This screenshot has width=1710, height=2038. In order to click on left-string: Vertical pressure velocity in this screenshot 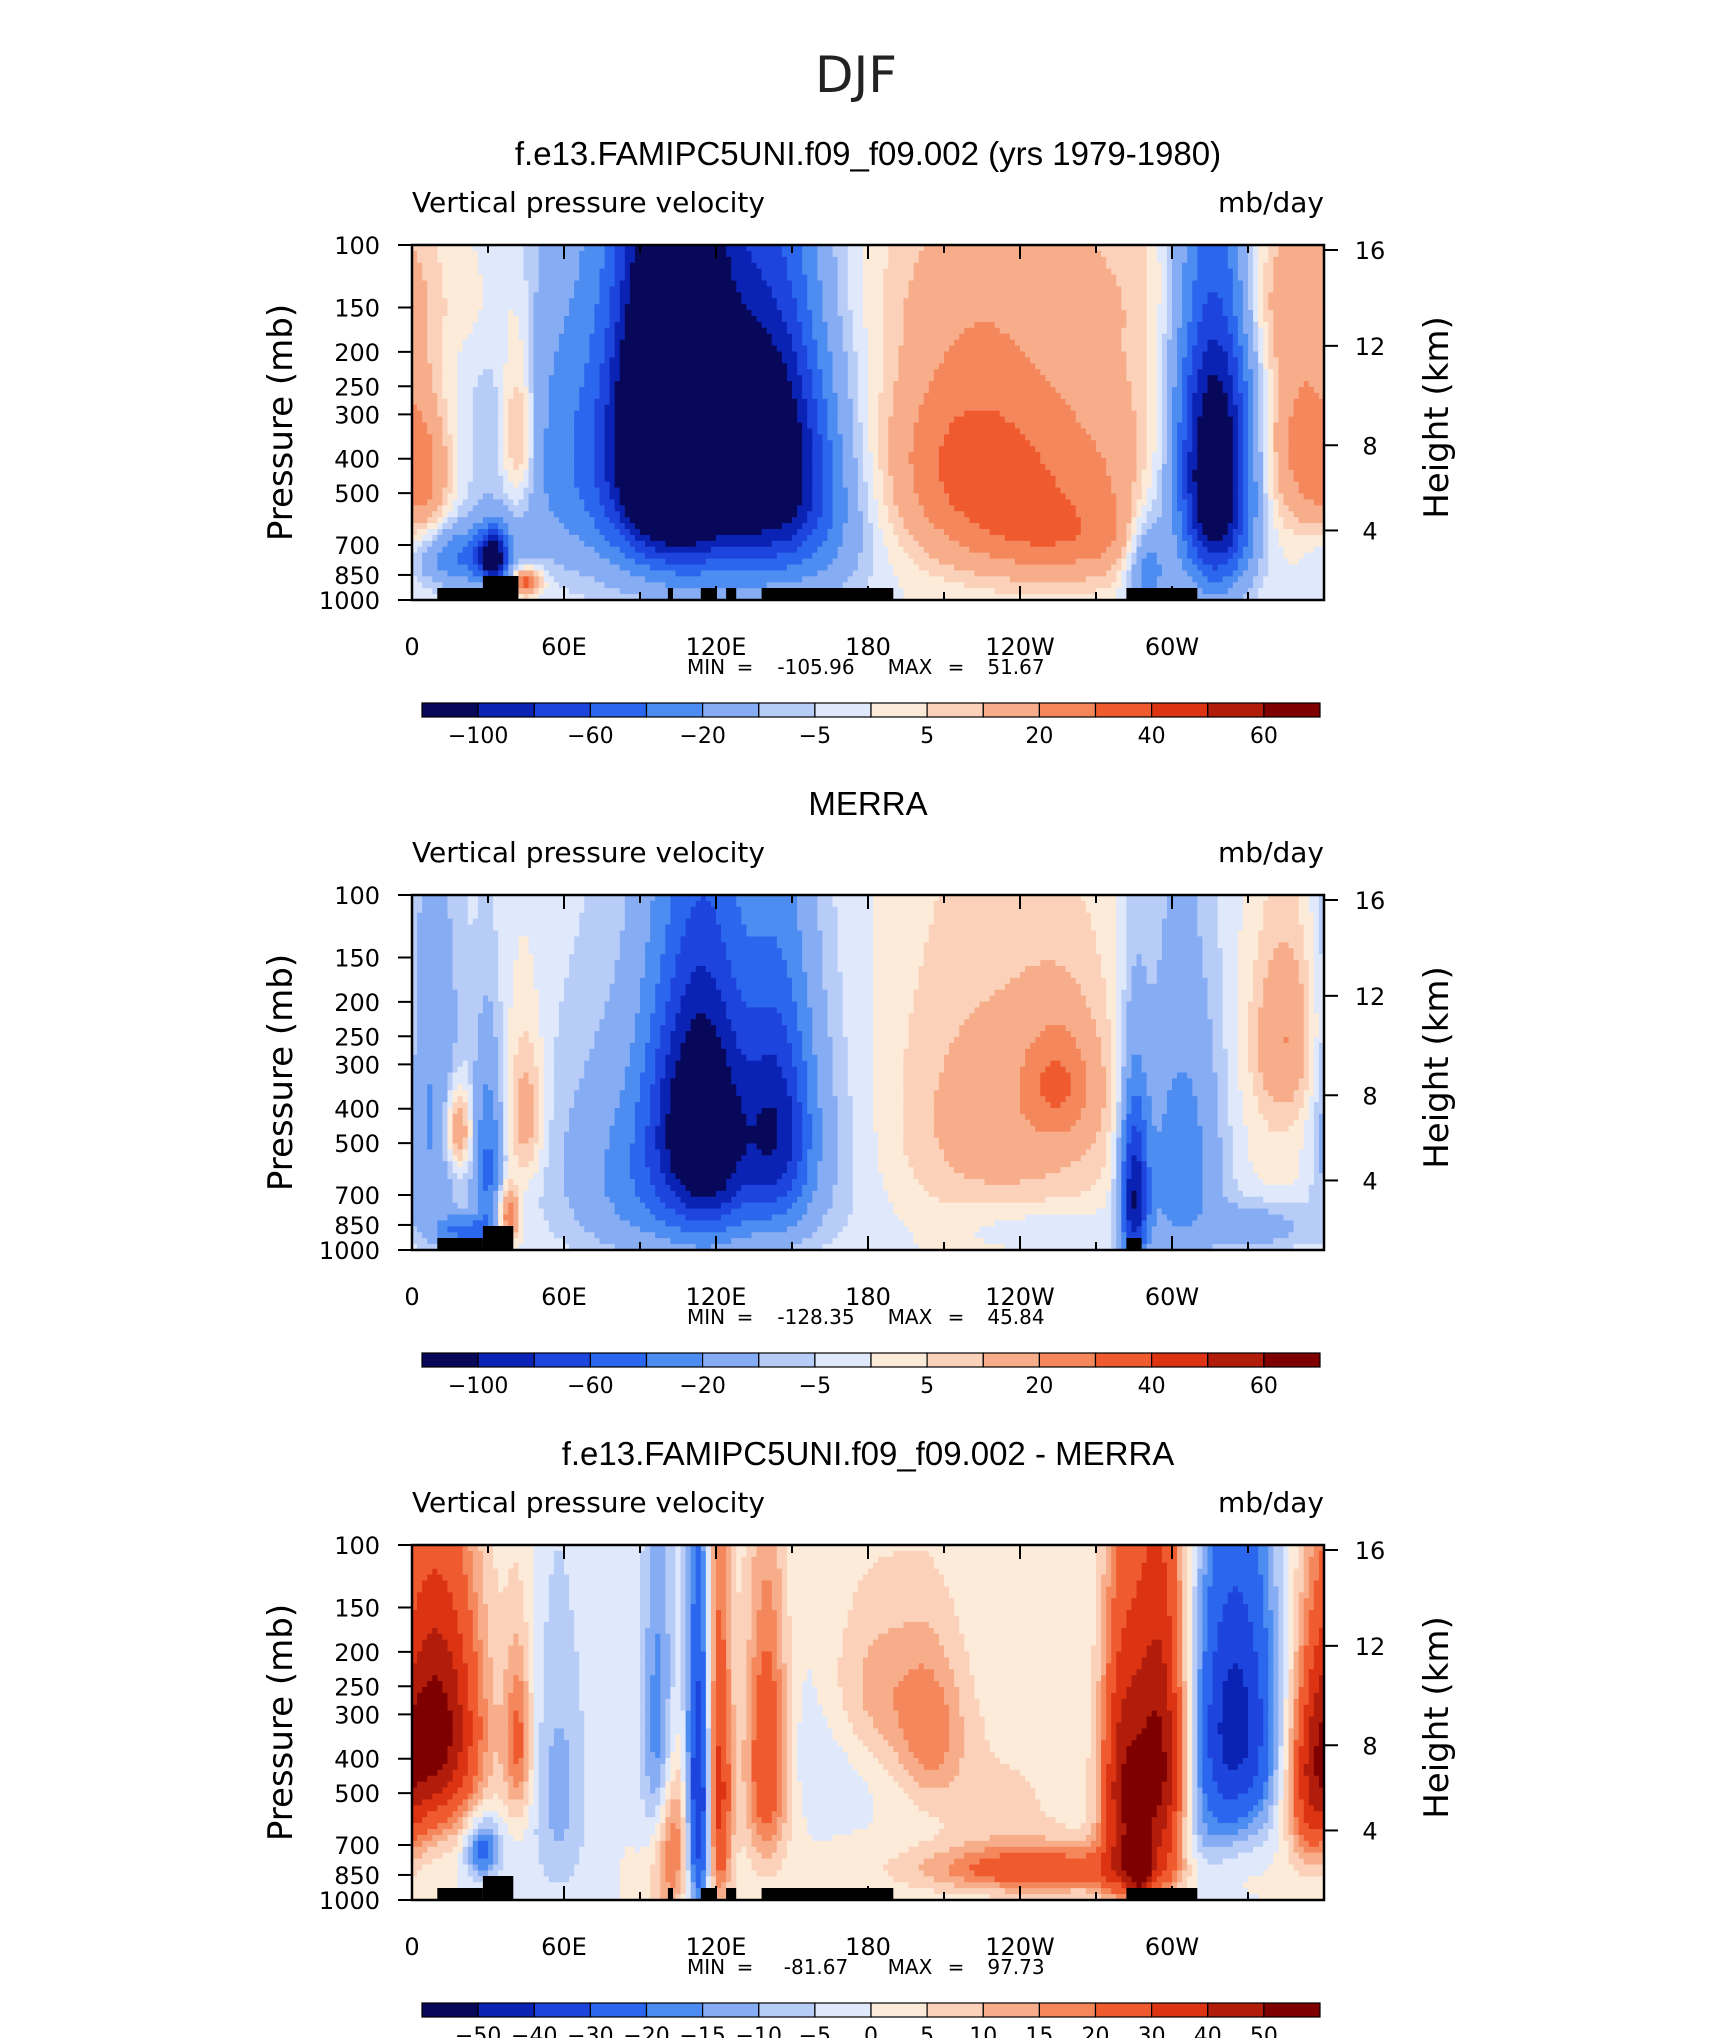, I will do `click(588, 852)`.